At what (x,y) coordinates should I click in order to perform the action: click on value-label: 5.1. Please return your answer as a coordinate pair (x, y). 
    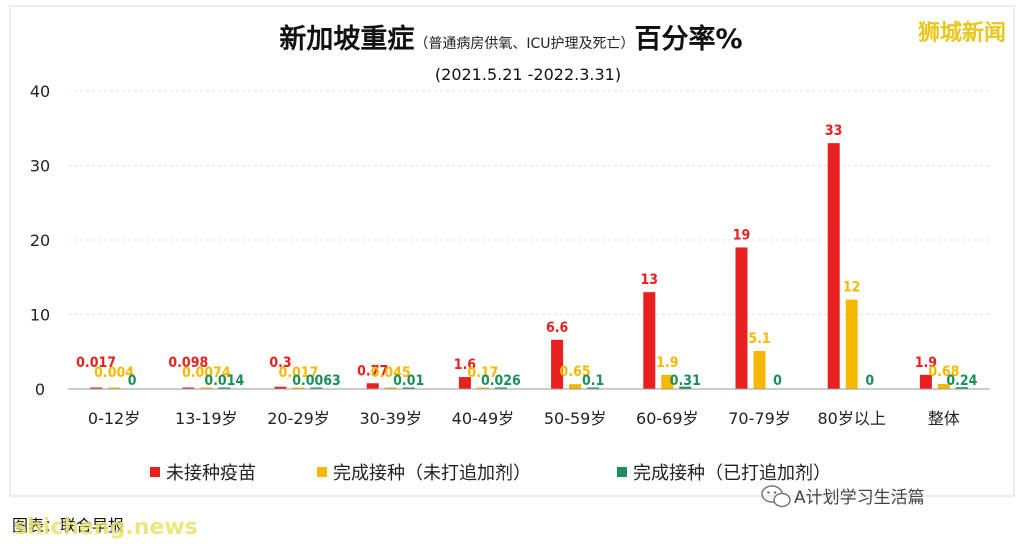
    Looking at the image, I should click on (759, 339).